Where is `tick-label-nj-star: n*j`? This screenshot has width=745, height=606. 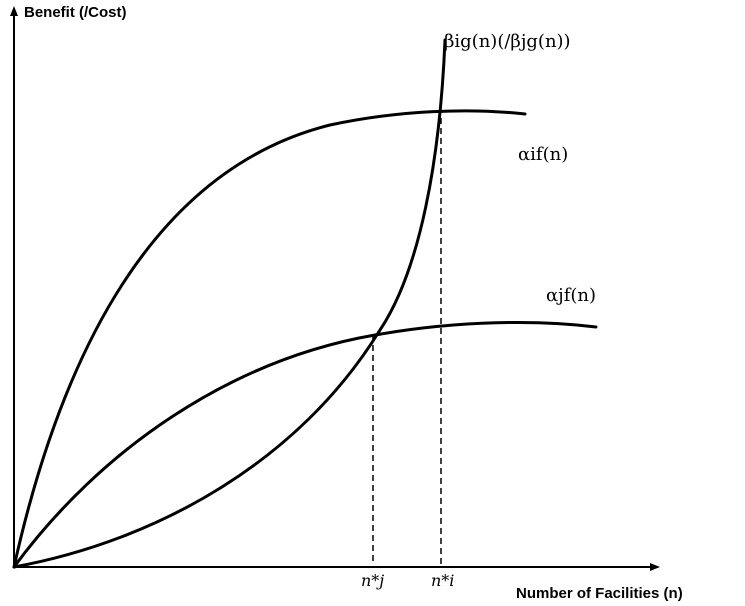
tick-label-nj-star: n*j is located at coordinates (372, 580).